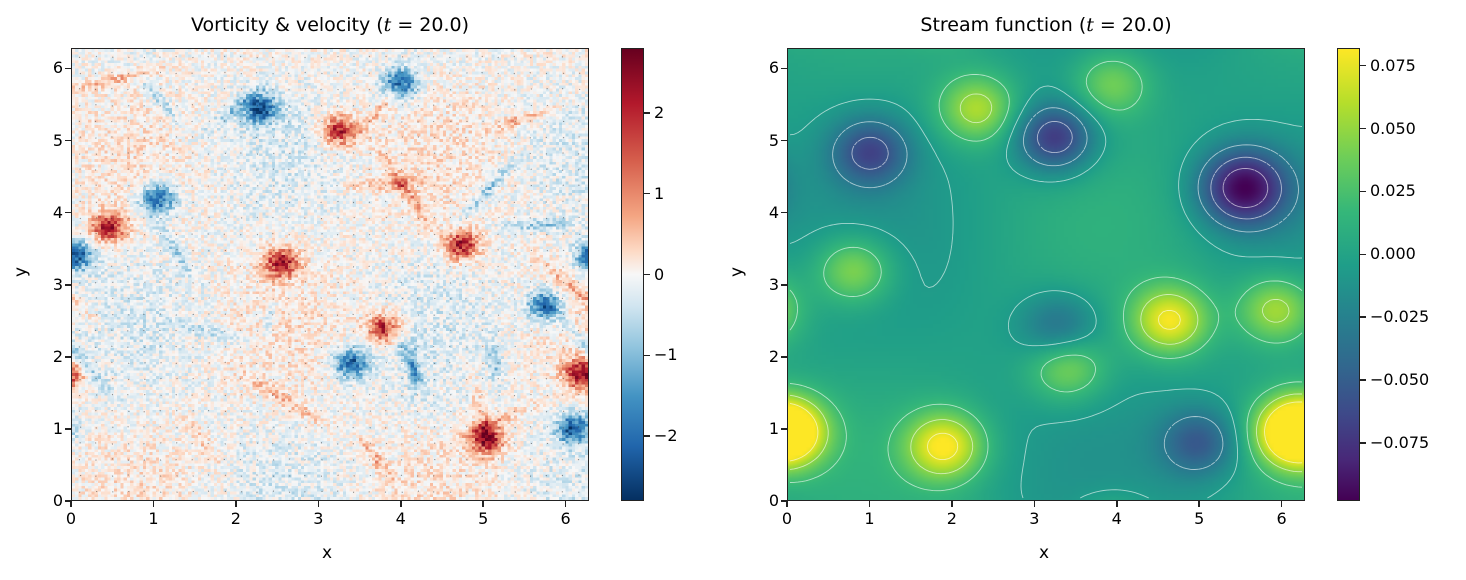 The height and width of the screenshot is (580, 1466). I want to click on right-panel-title: Stream function (t = 20.0), so click(1046, 25).